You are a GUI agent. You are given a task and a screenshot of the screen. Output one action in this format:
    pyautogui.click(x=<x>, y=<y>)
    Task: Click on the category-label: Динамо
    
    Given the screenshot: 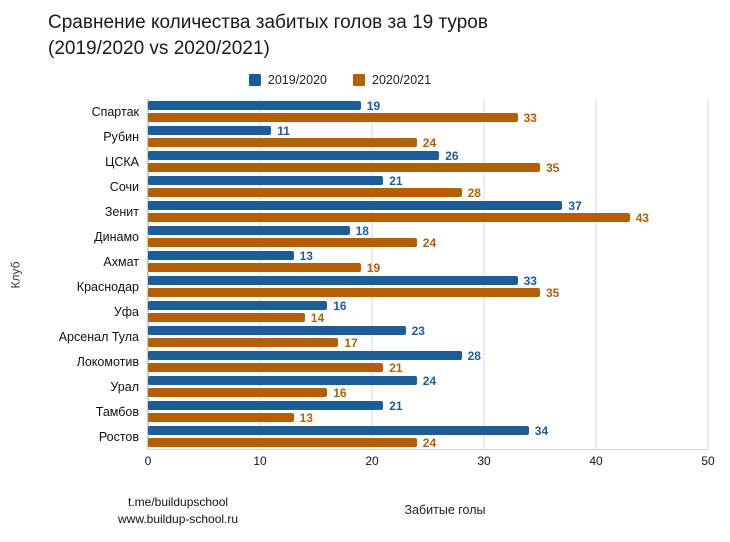 What is the action you would take?
    pyautogui.click(x=116, y=236)
    